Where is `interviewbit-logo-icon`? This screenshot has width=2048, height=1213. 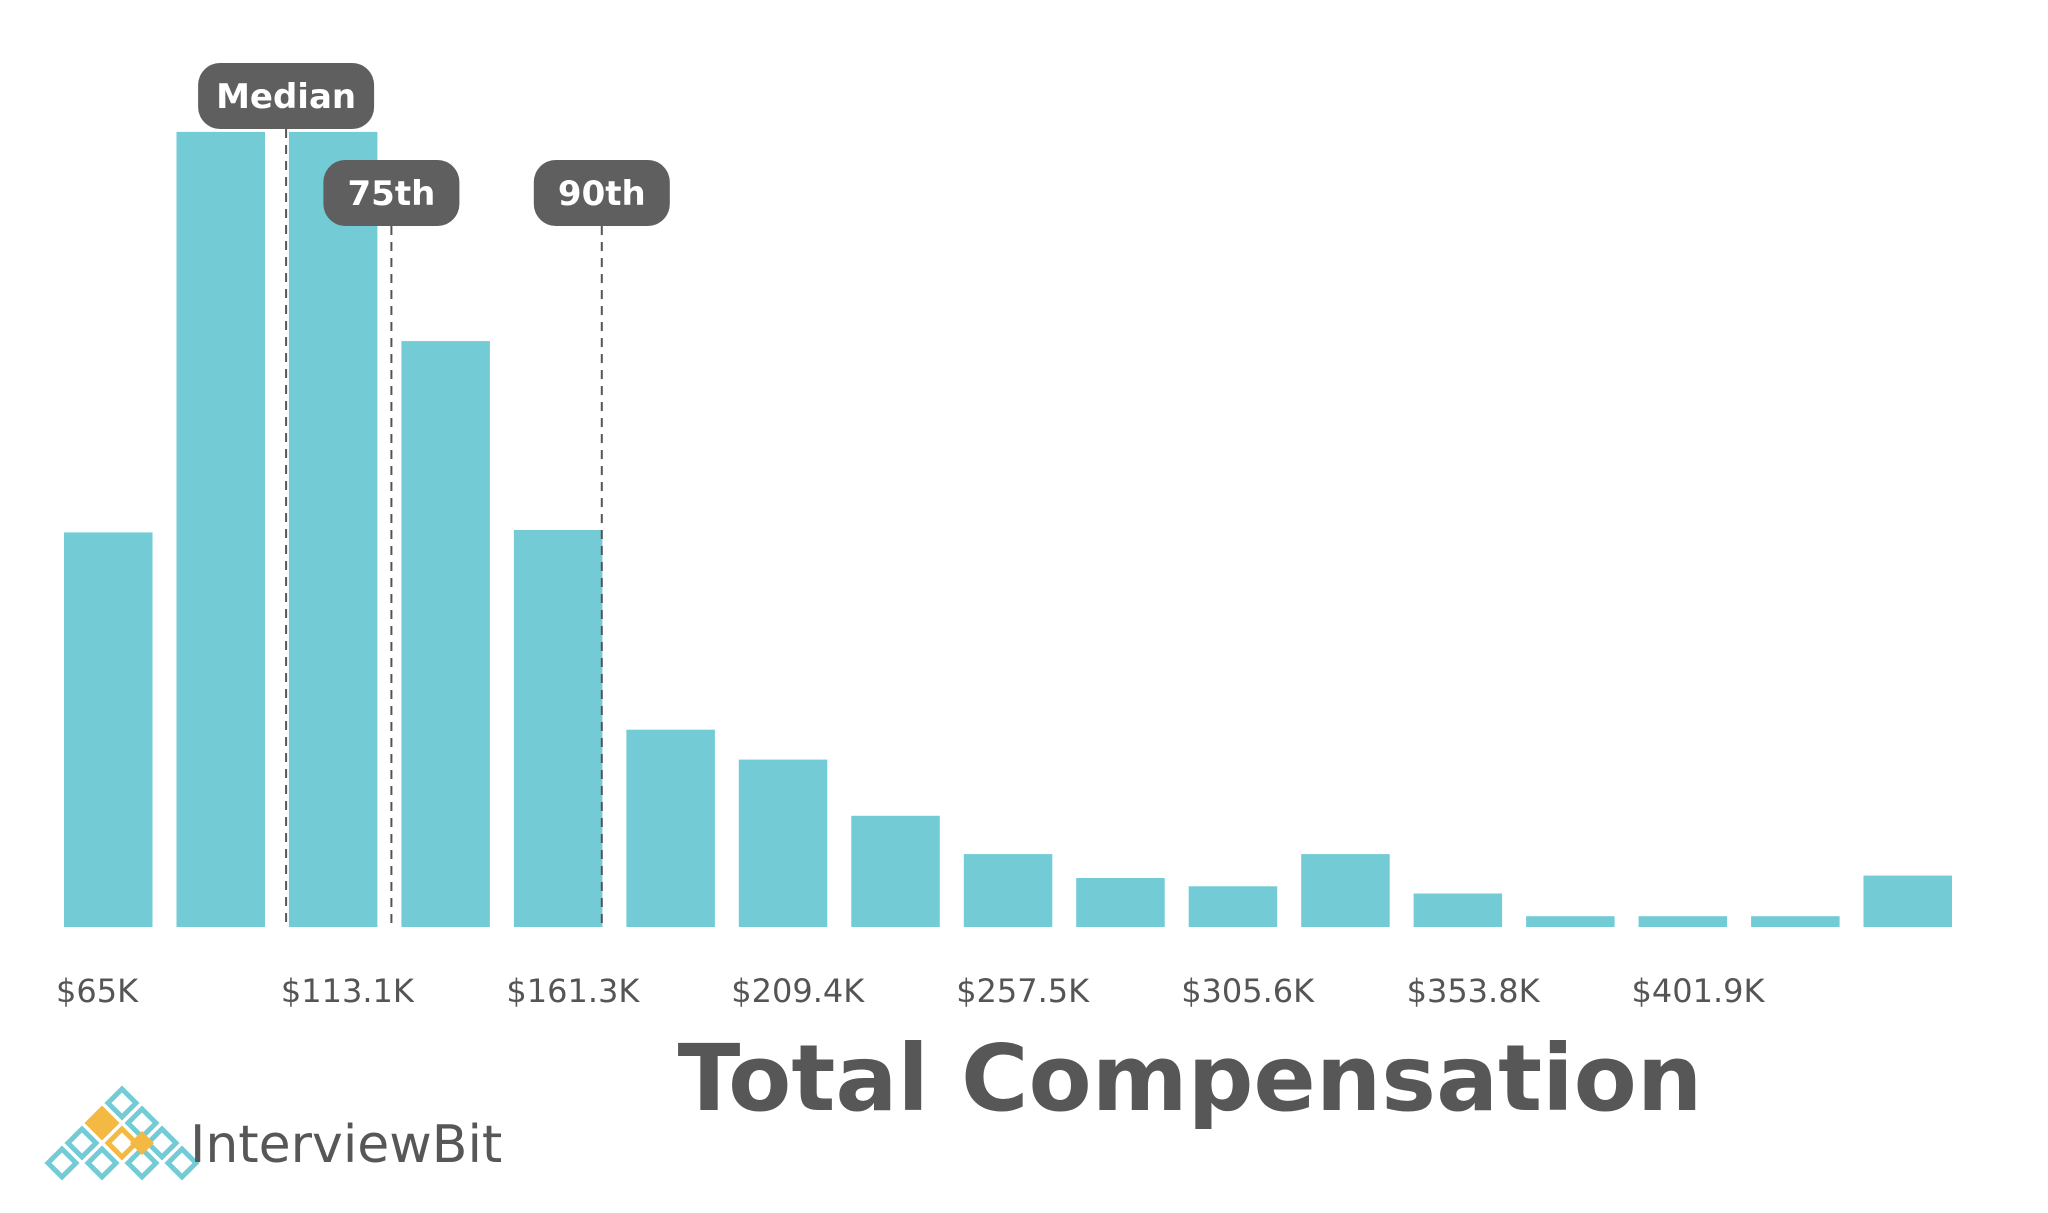
interviewbit-logo-icon is located at coordinates (122, 1133).